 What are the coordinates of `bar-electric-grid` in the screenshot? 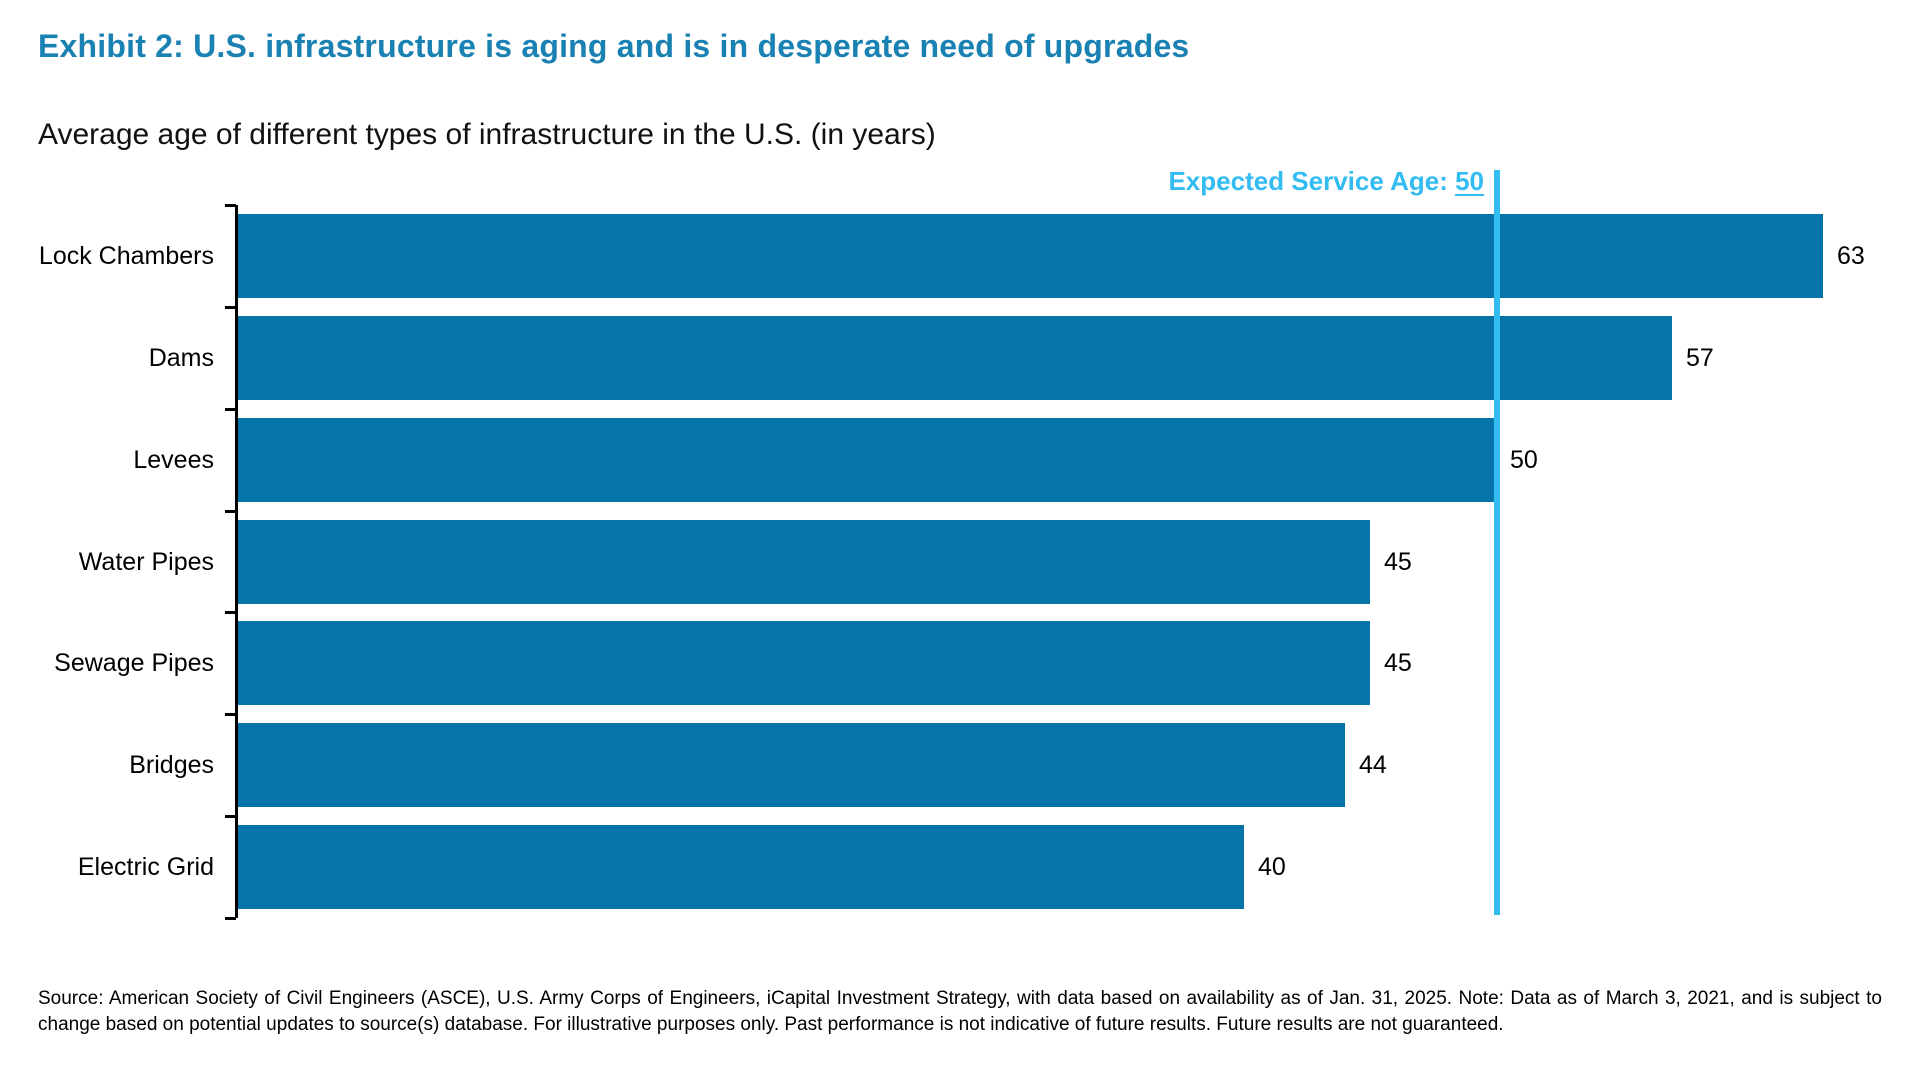 It's located at (741, 867).